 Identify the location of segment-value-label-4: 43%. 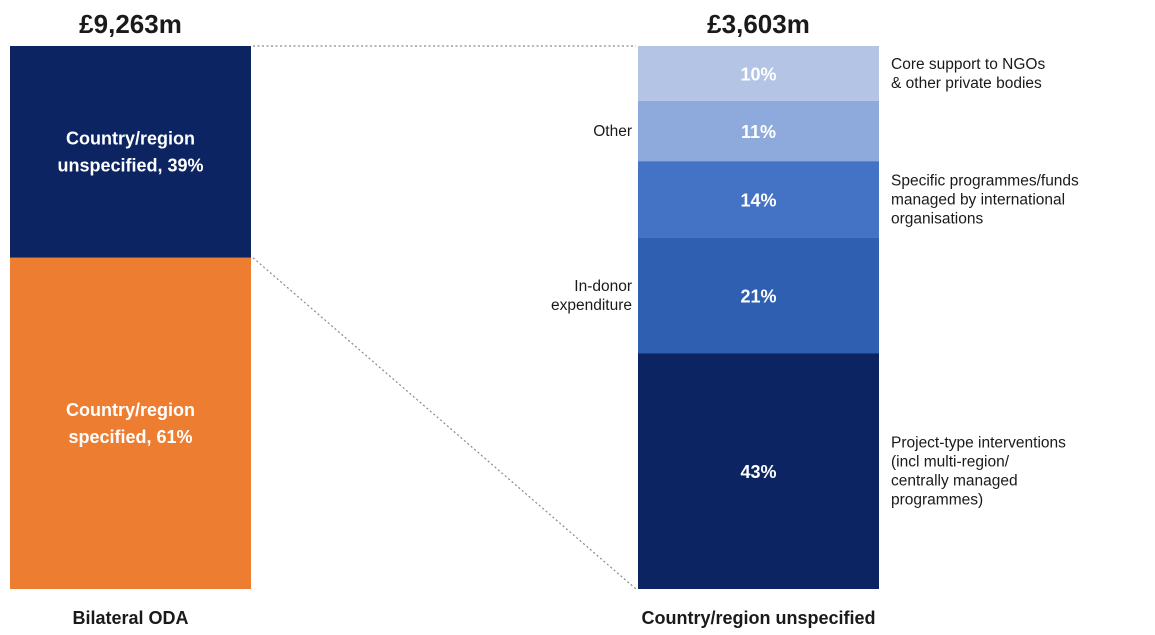
(758, 472).